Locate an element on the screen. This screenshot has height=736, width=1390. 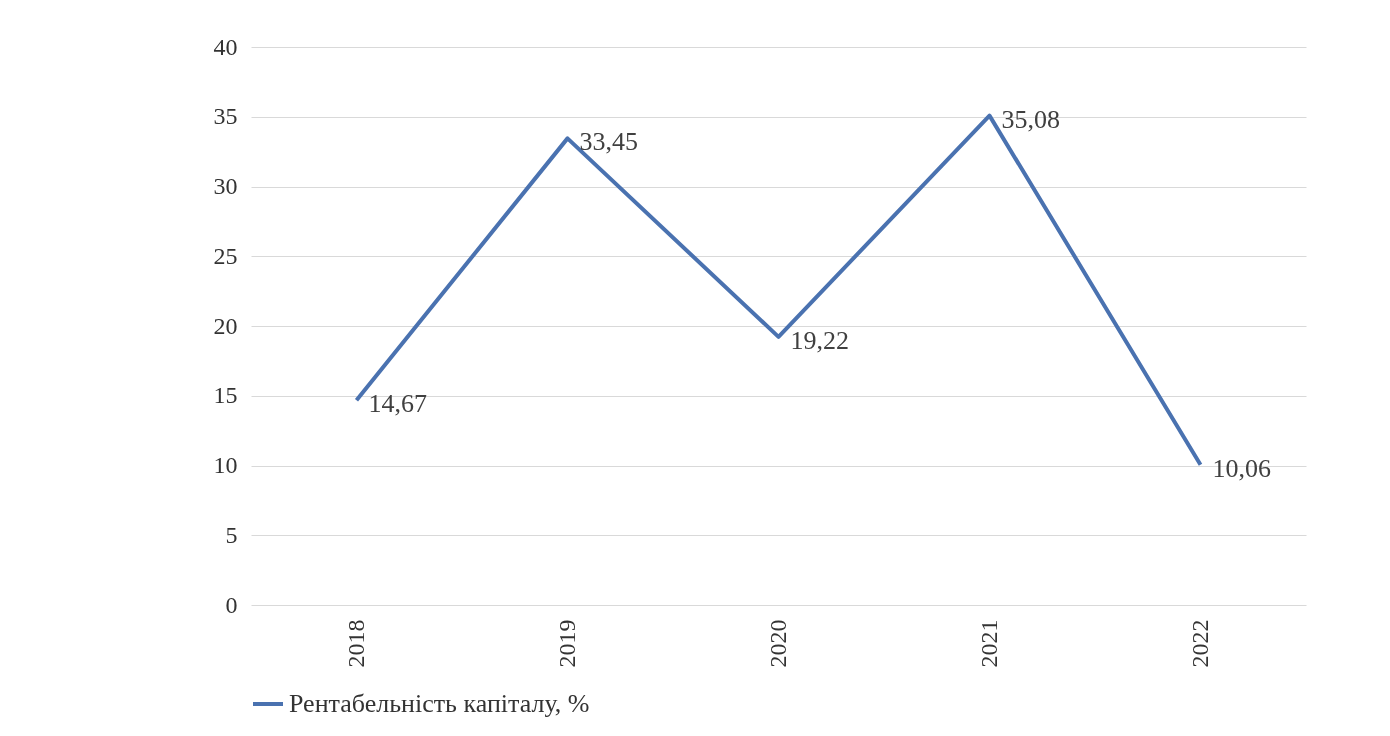
x-tick-label: 2021 is located at coordinates (989, 643).